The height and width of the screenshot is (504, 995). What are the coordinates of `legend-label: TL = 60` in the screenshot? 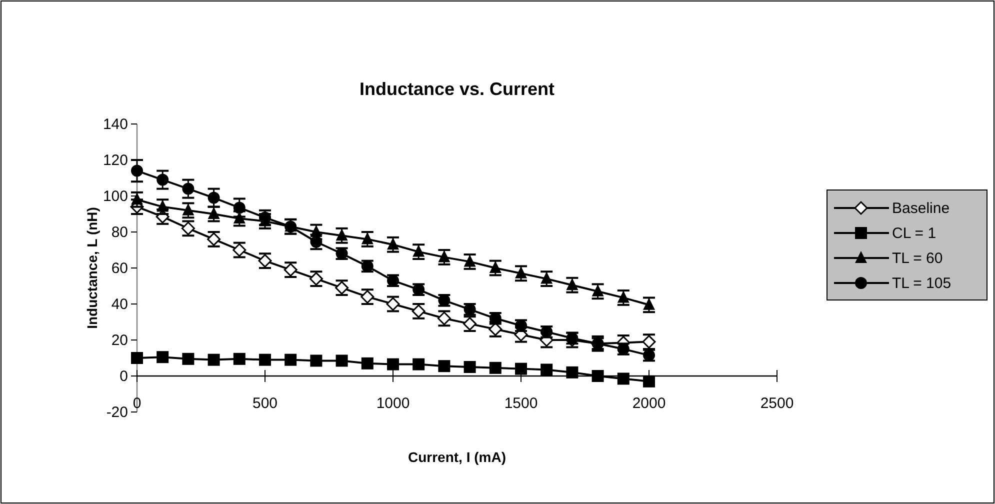 It's located at (917, 258).